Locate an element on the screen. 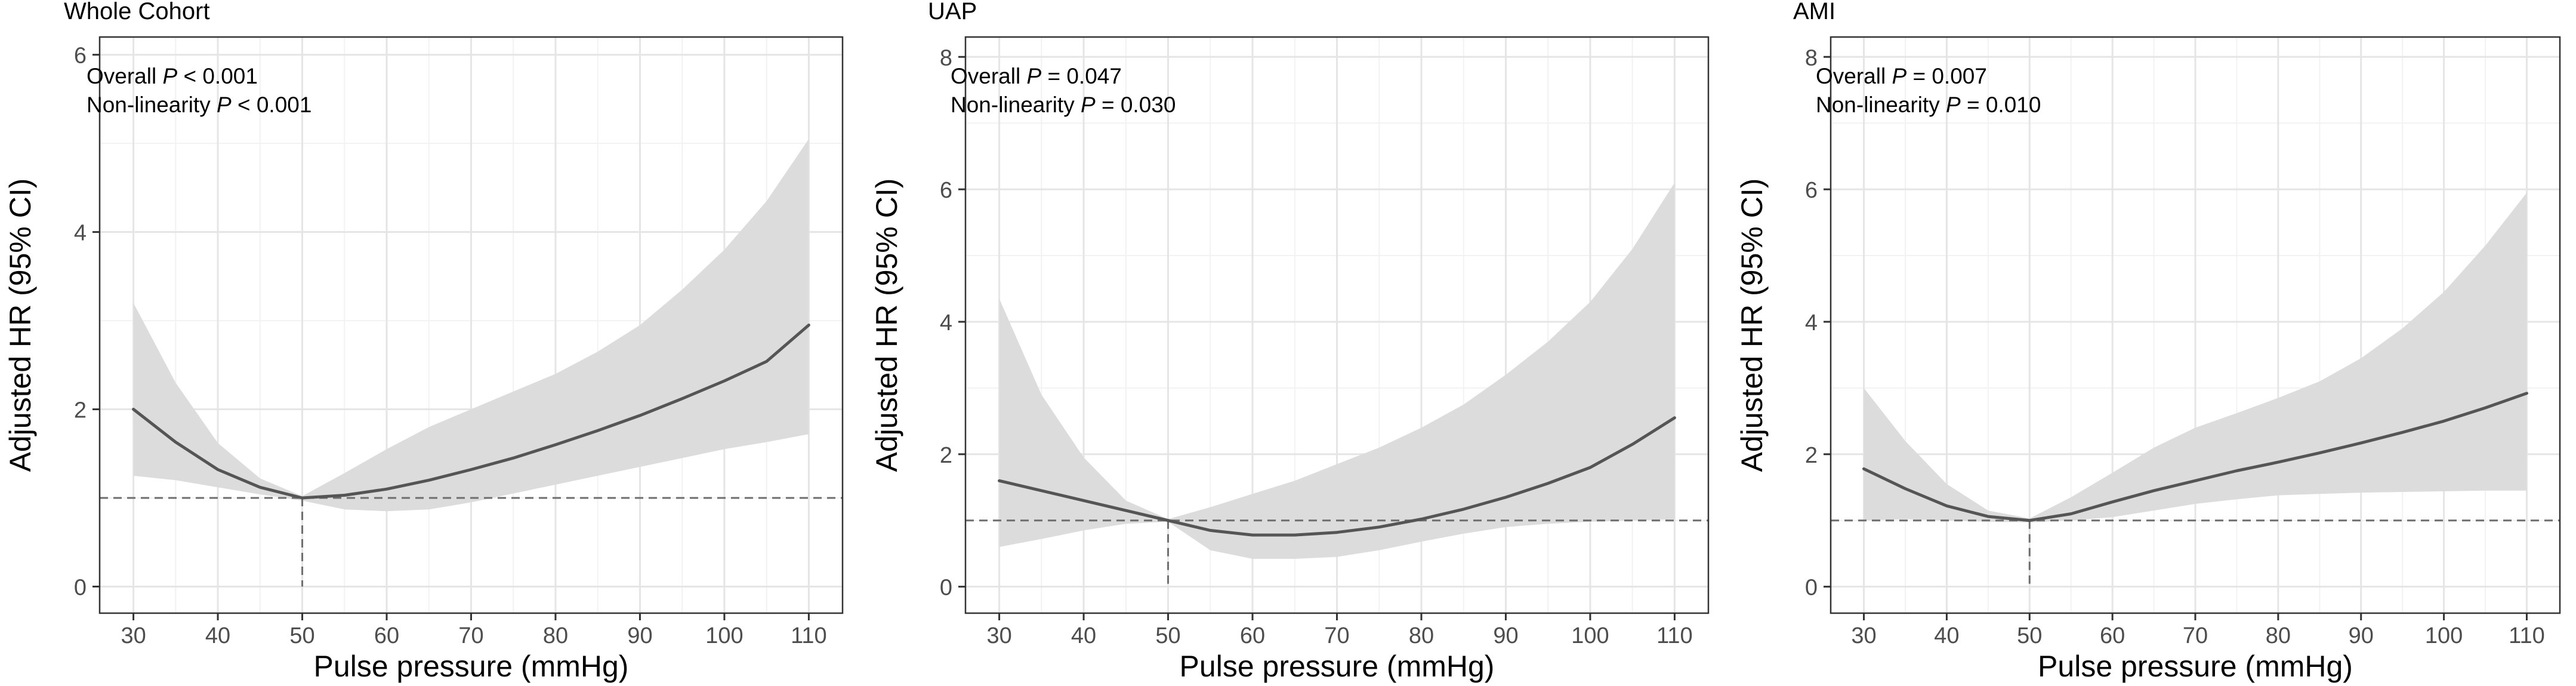 This screenshot has height=686, width=2576. p-value-annotation: Non-linearity P < 0.001 is located at coordinates (199, 105).